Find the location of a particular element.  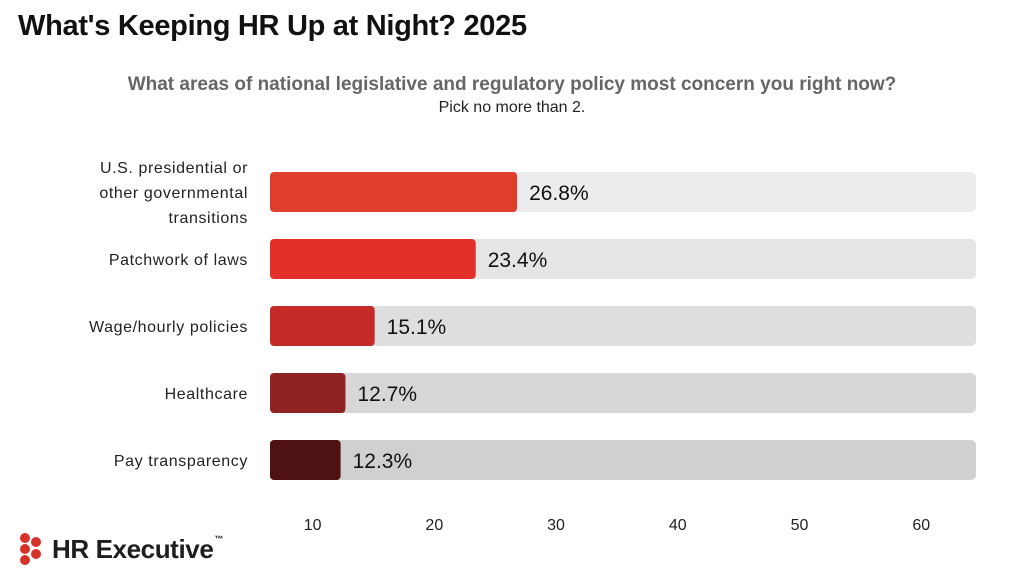

category-label: other governmental is located at coordinates (173, 193).